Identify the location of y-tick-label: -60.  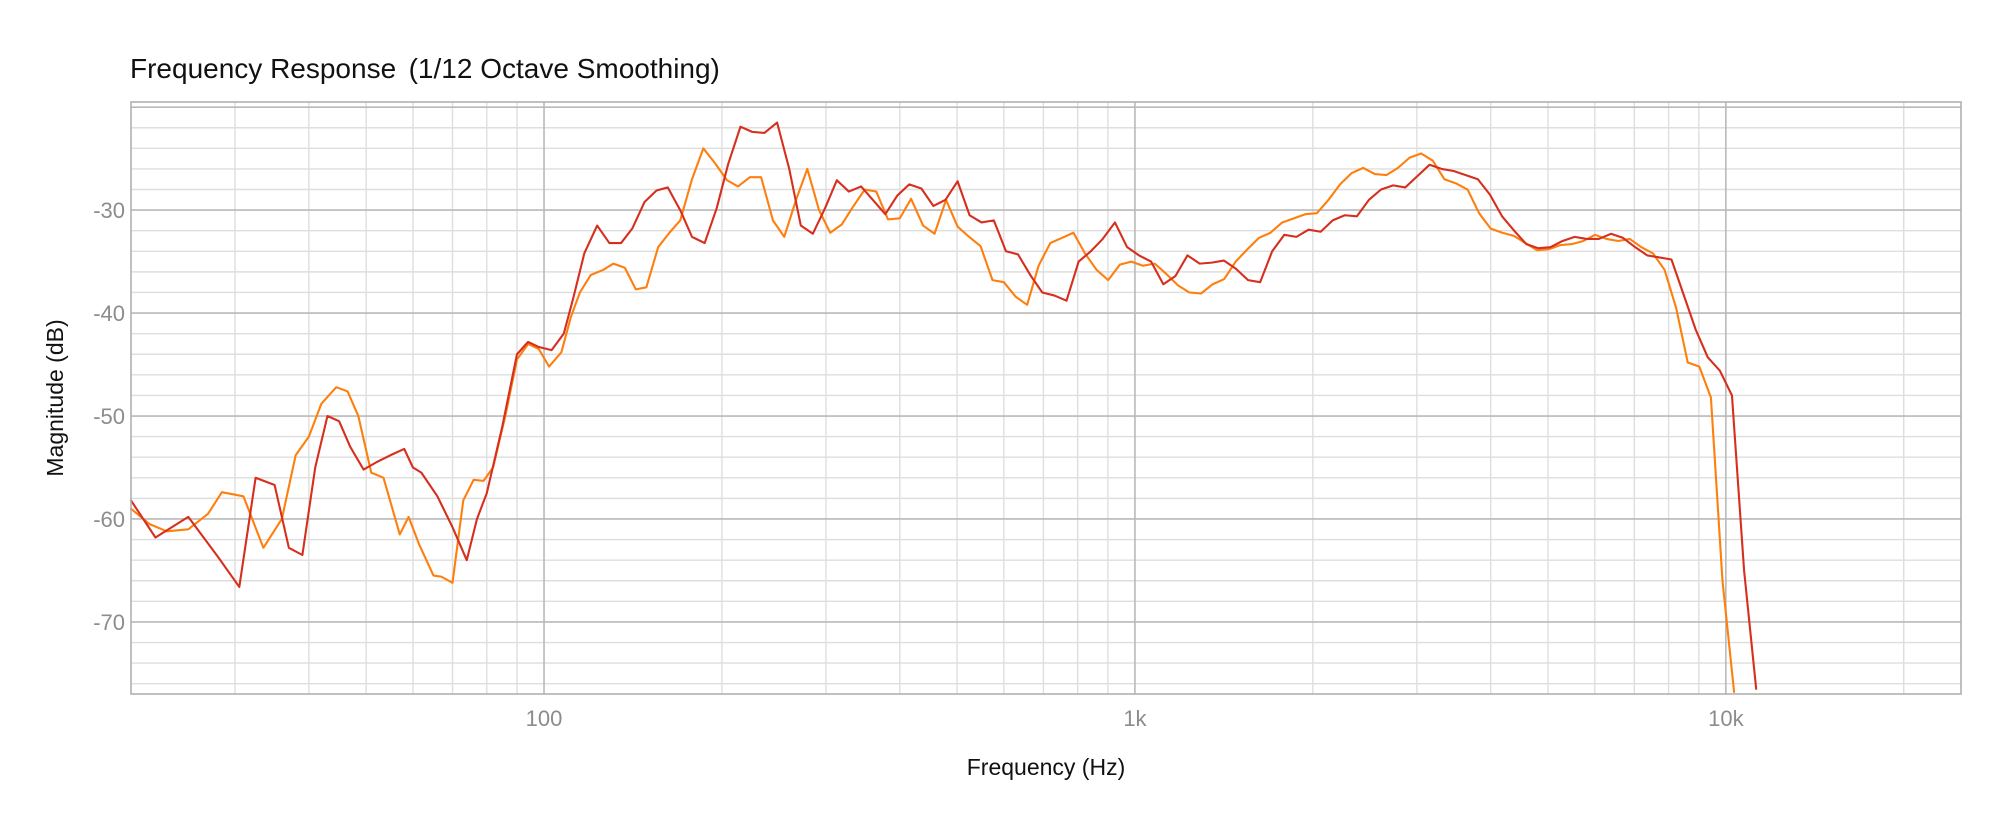
(109, 519).